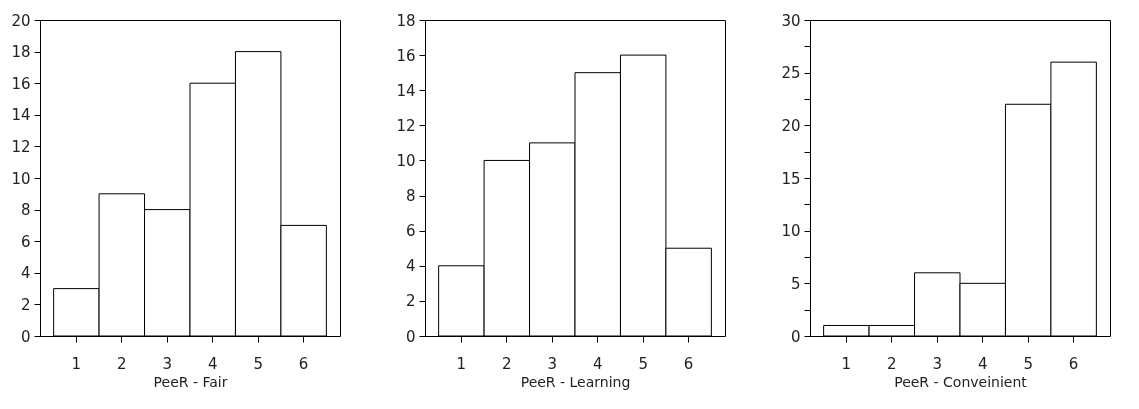  Describe the element at coordinates (791, 20) in the screenshot. I see `y-tick-label: 30` at that location.